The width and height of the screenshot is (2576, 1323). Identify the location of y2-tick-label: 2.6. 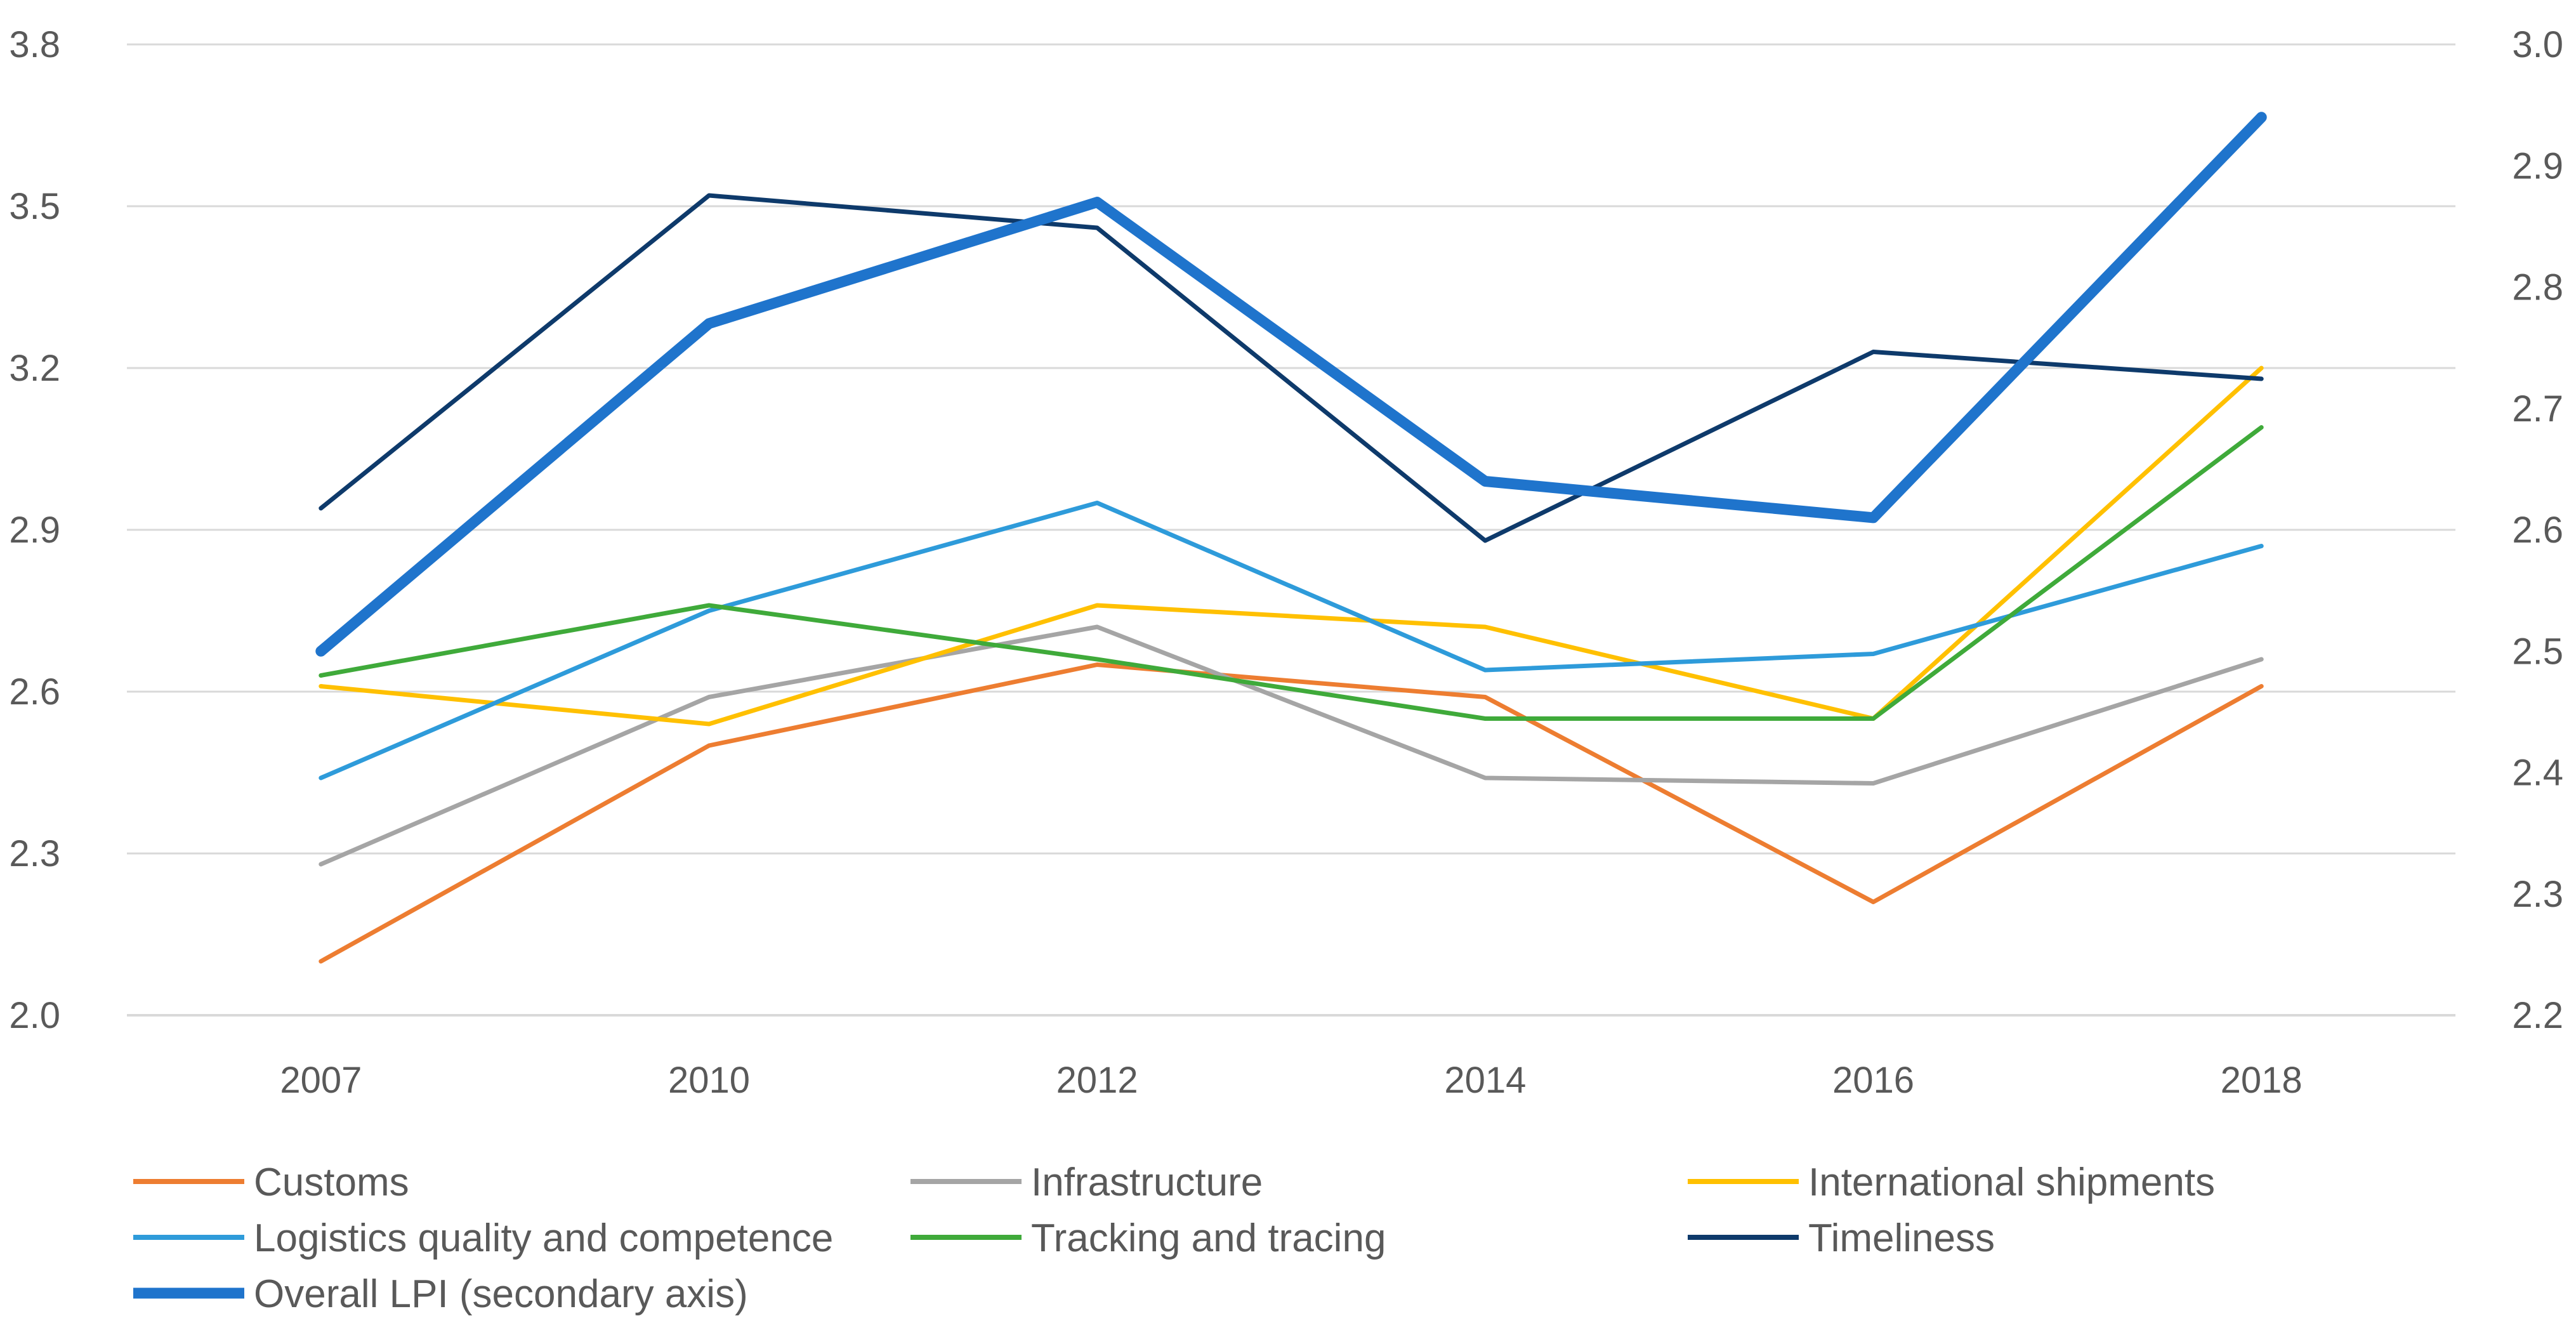
(2537, 530).